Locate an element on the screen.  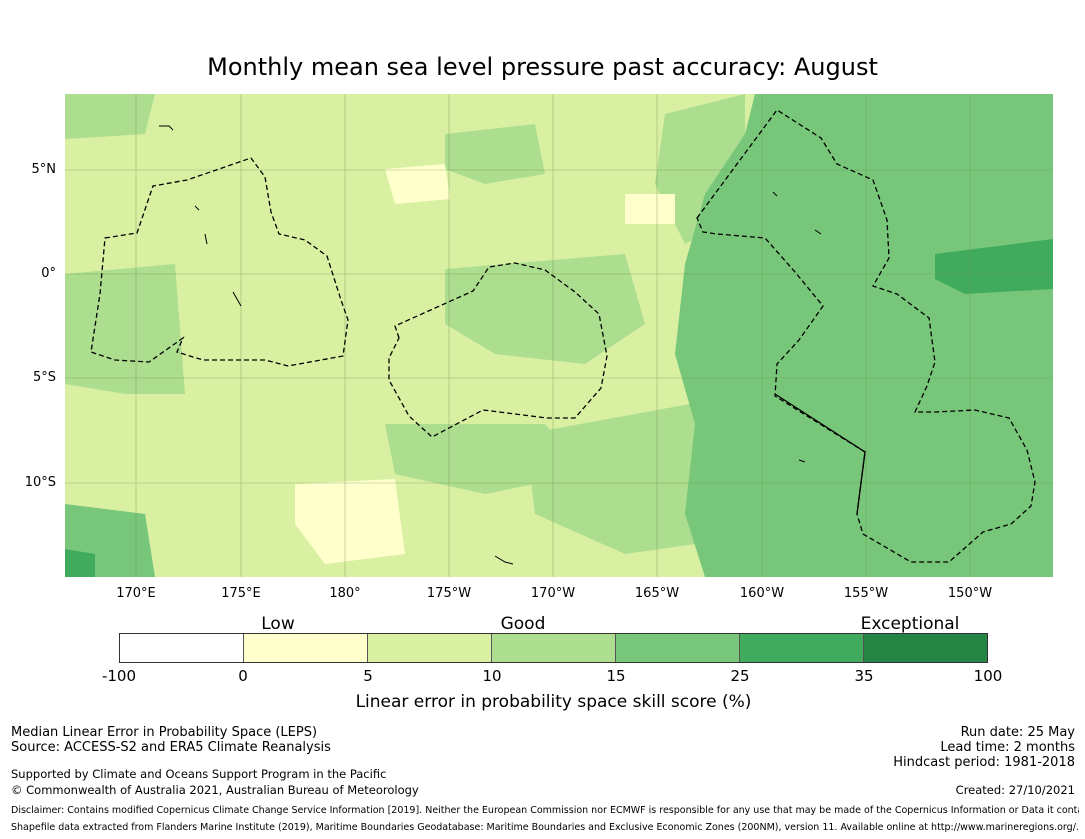
colorbar is located at coordinates (553, 648).